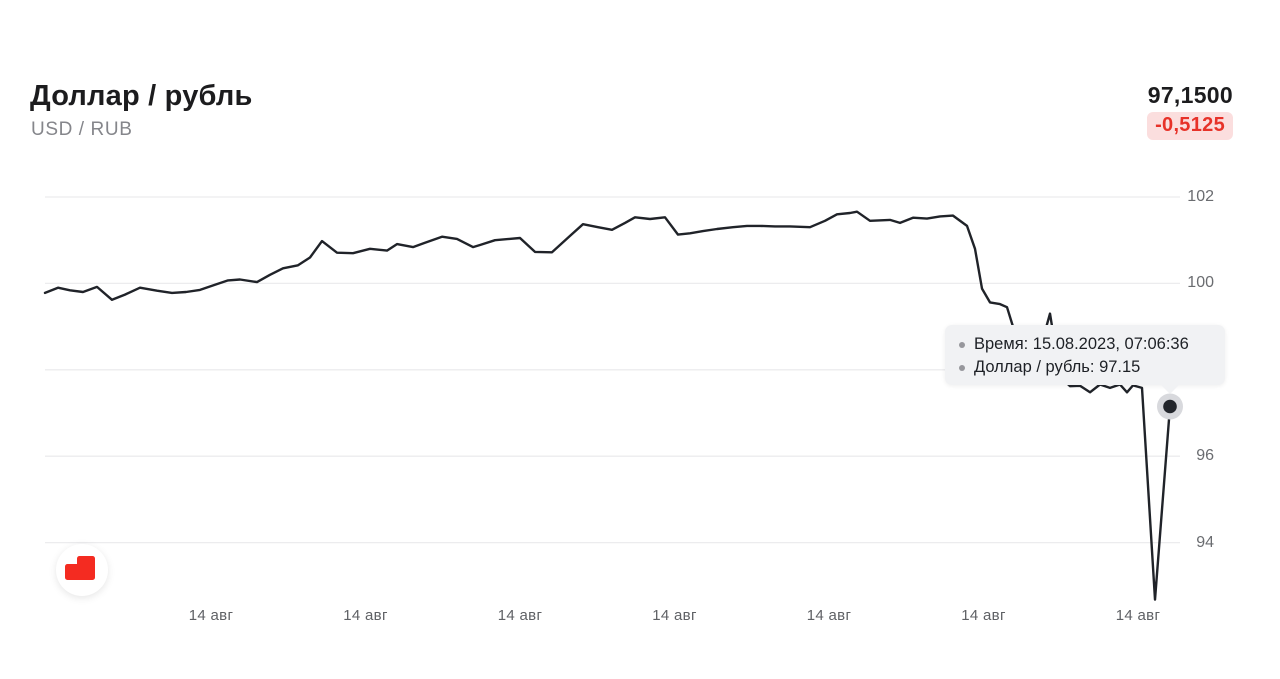 This screenshot has width=1280, height=679. I want to click on tooltip-value-text: Доллар / рубль: 97.15, so click(1057, 367).